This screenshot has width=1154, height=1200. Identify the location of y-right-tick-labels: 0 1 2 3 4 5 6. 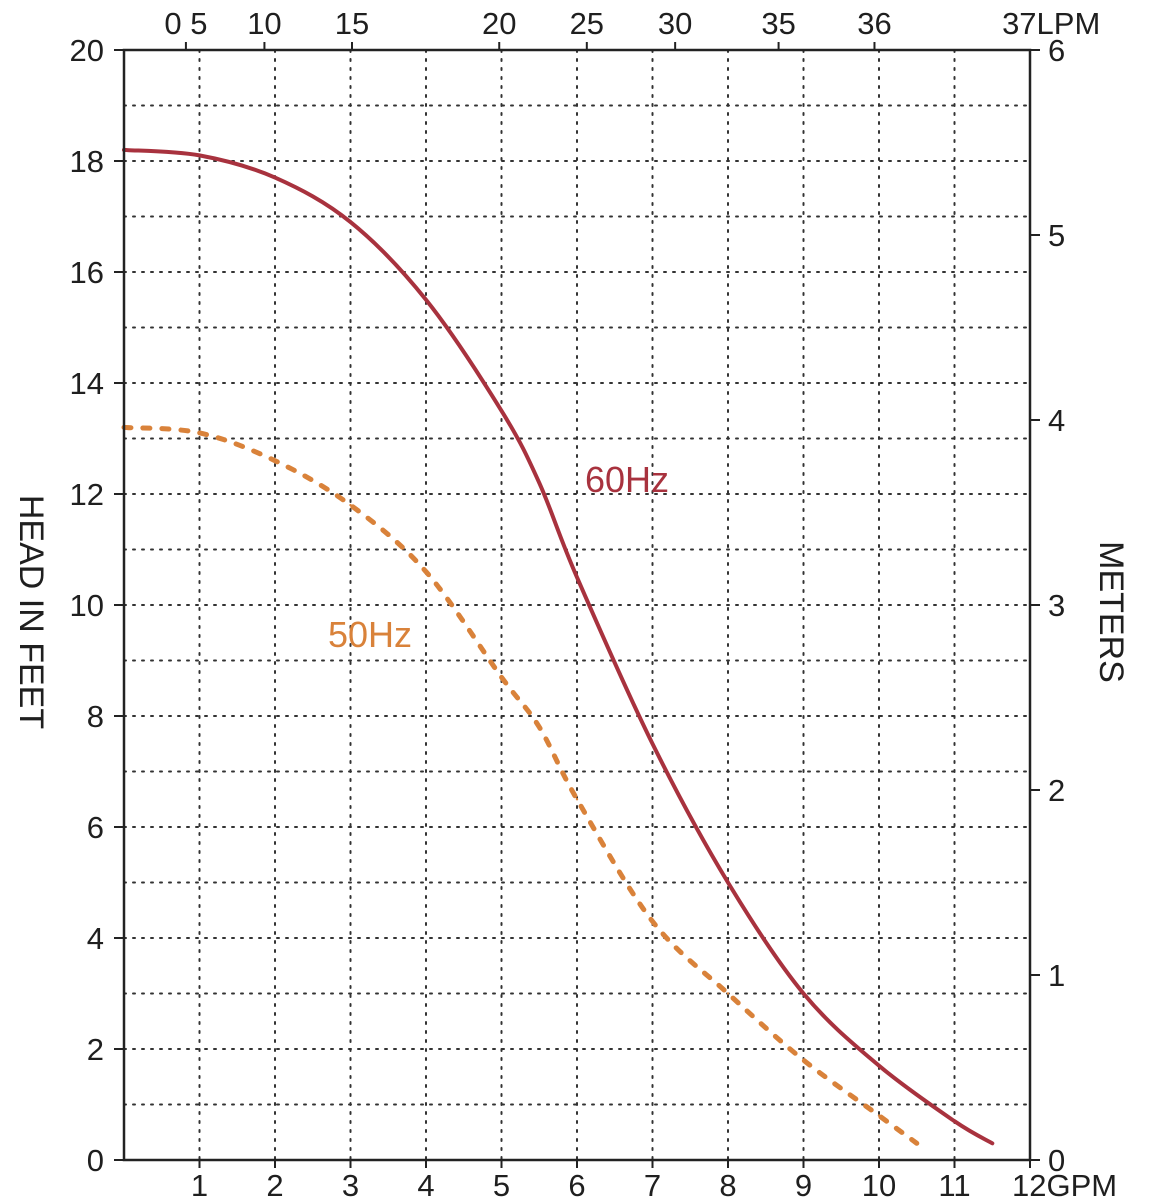
(1047, 605).